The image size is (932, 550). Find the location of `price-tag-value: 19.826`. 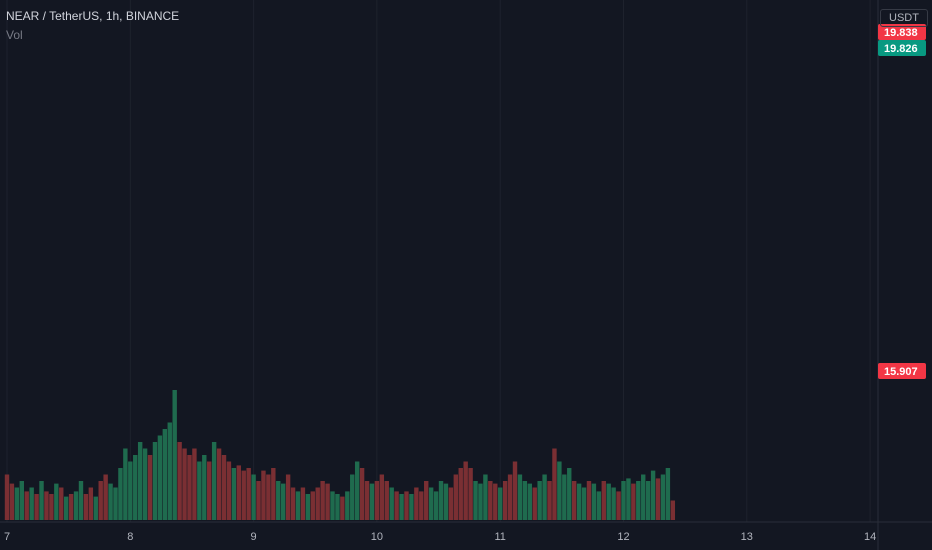

price-tag-value: 19.826 is located at coordinates (901, 49).